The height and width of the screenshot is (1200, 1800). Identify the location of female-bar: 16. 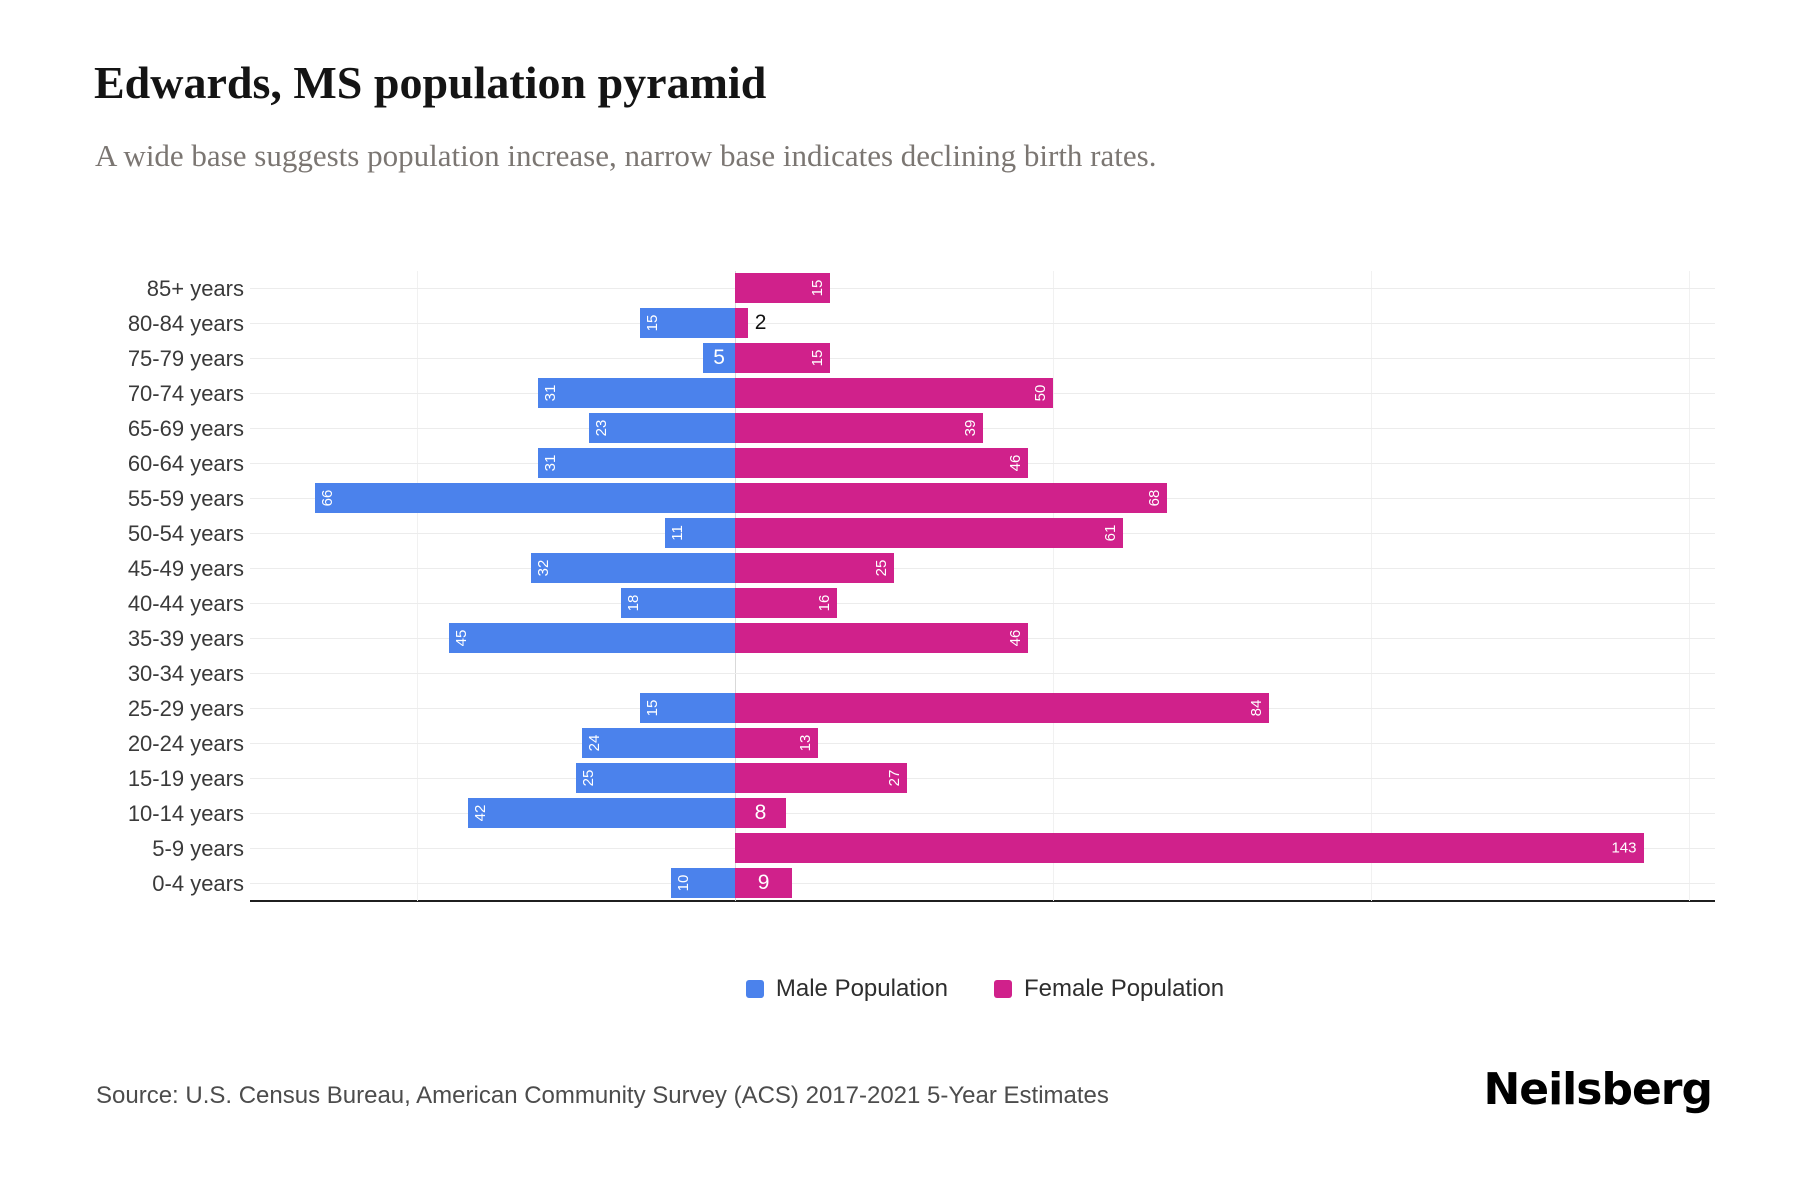
(786, 603).